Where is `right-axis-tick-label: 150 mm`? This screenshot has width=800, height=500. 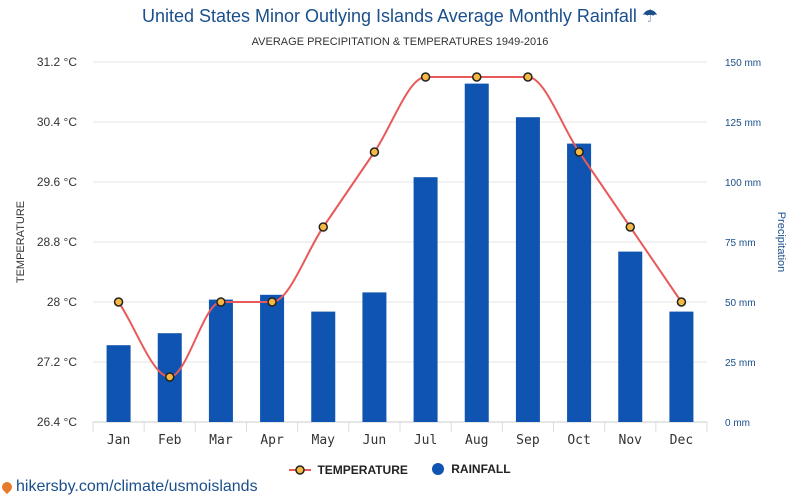
right-axis-tick-label: 150 mm is located at coordinates (743, 63).